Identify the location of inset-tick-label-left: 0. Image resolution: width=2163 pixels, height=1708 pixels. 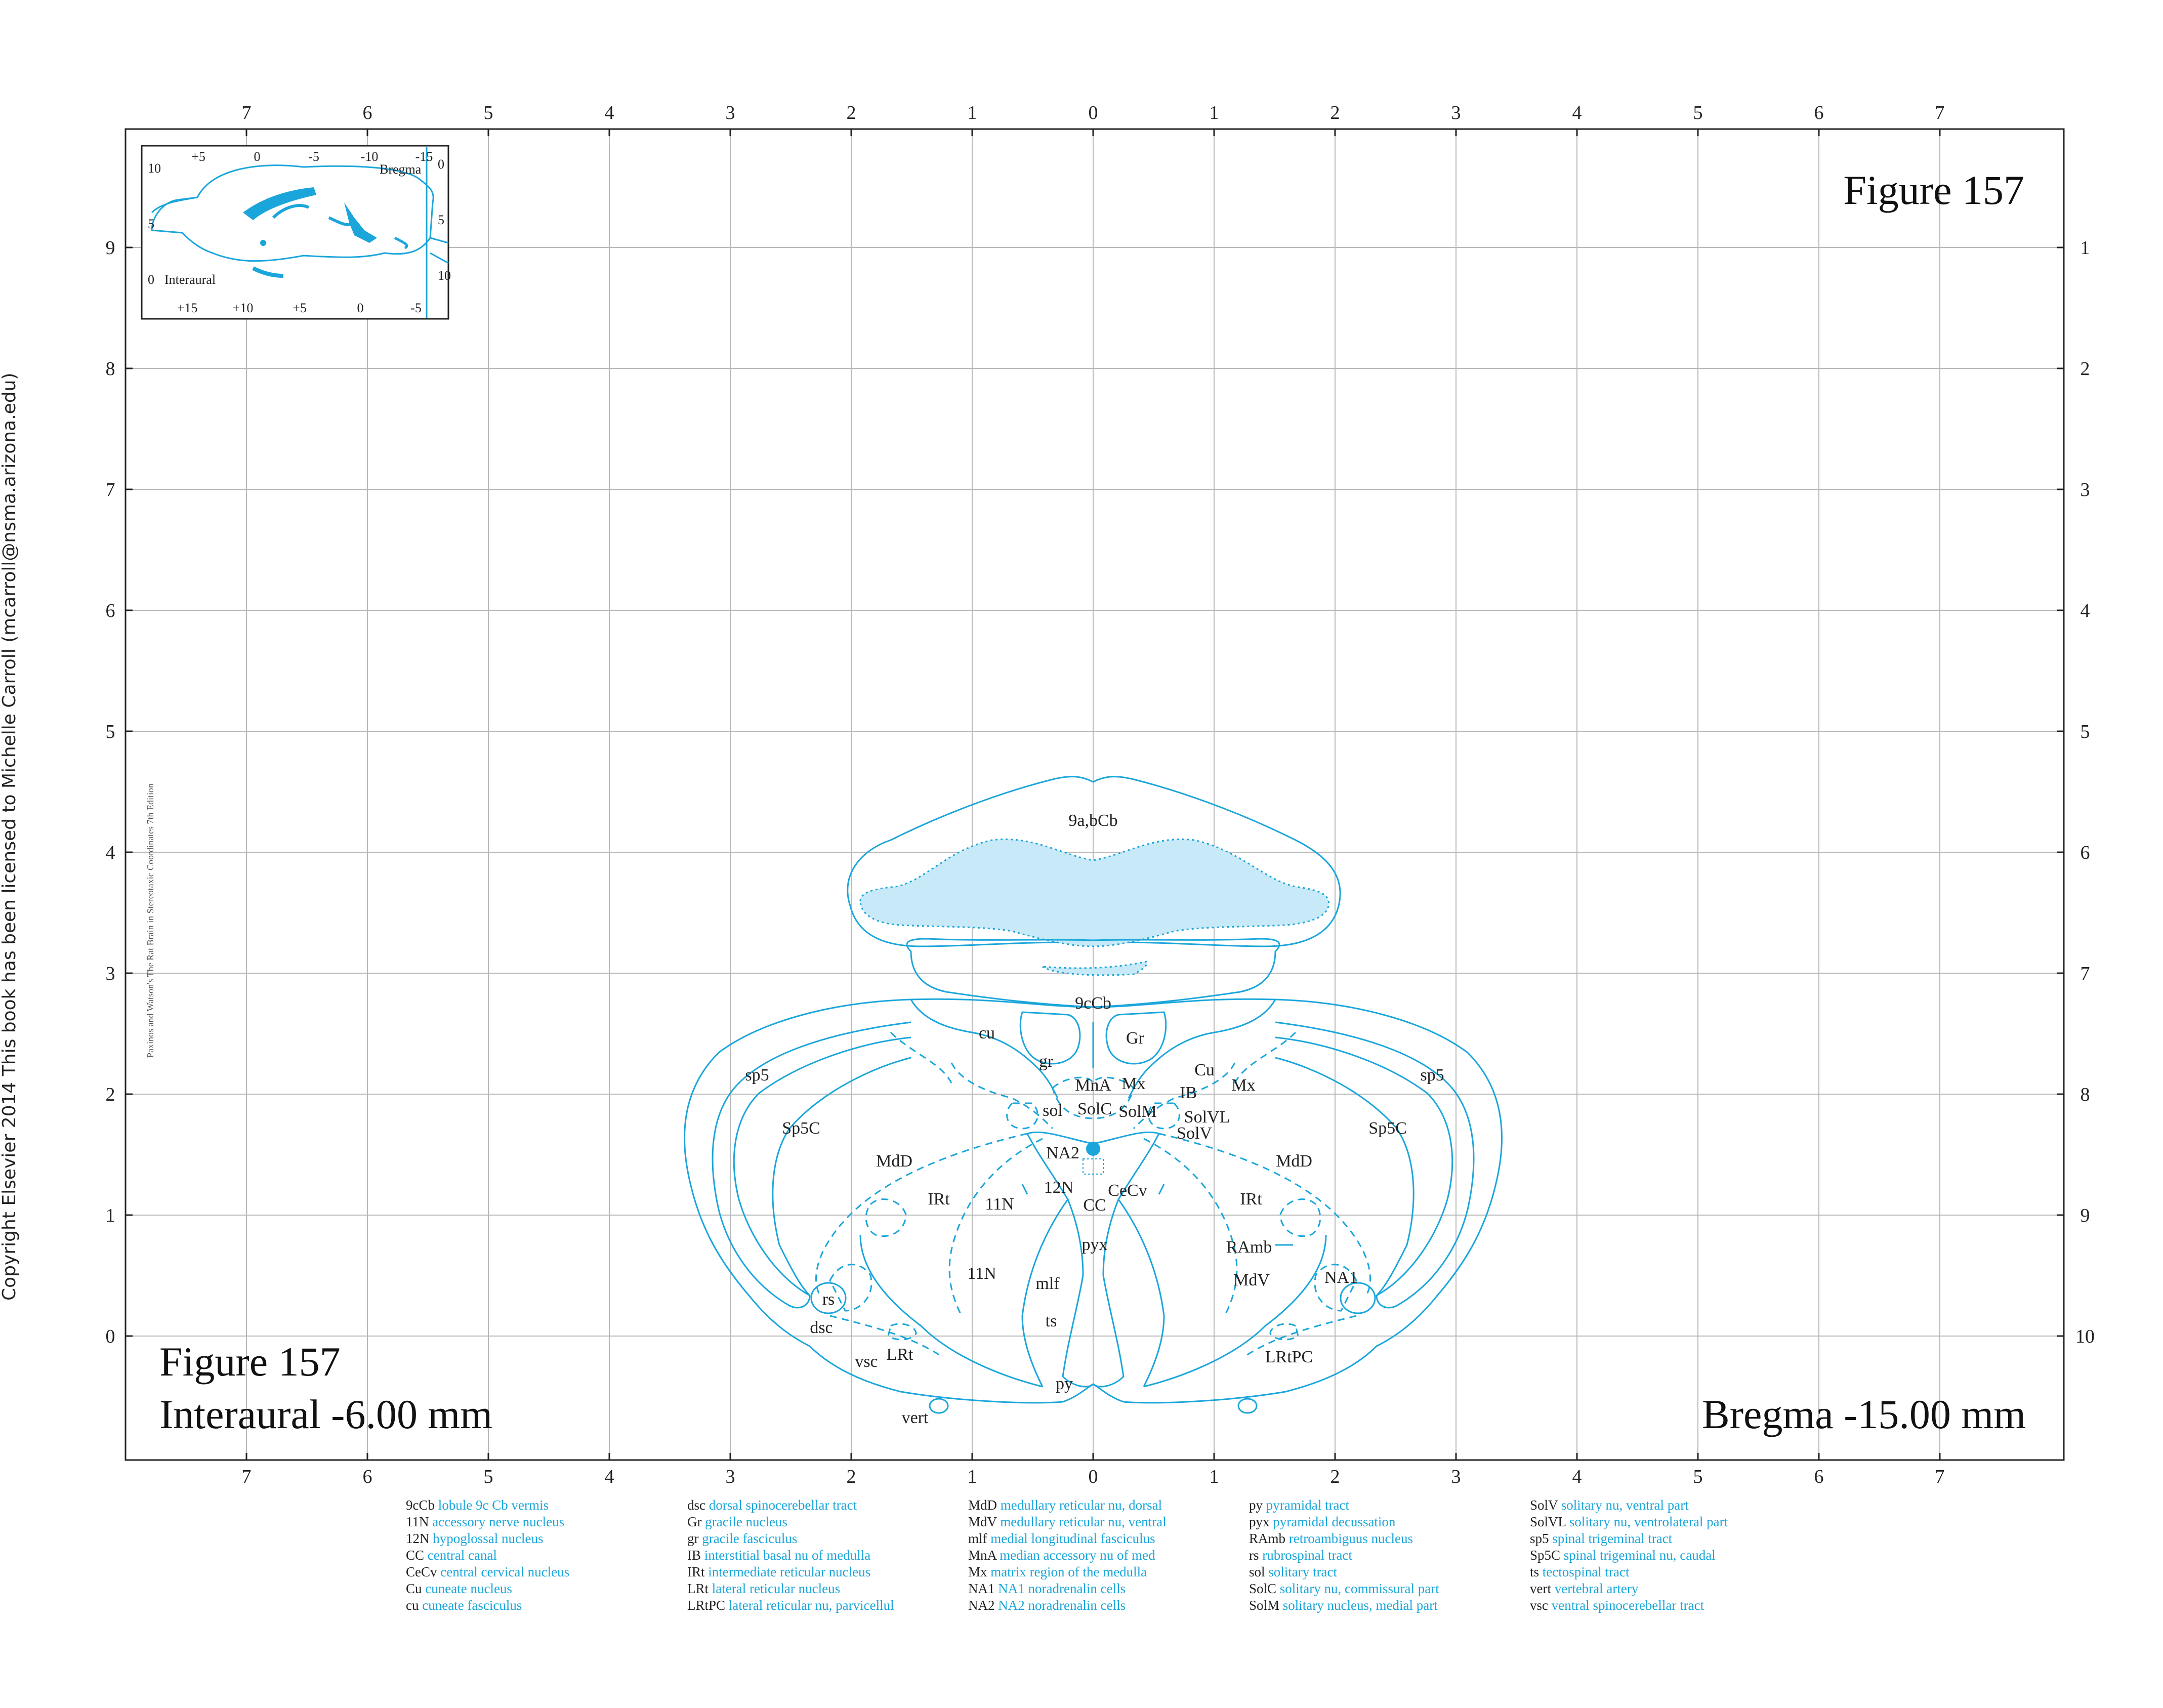
(151, 280).